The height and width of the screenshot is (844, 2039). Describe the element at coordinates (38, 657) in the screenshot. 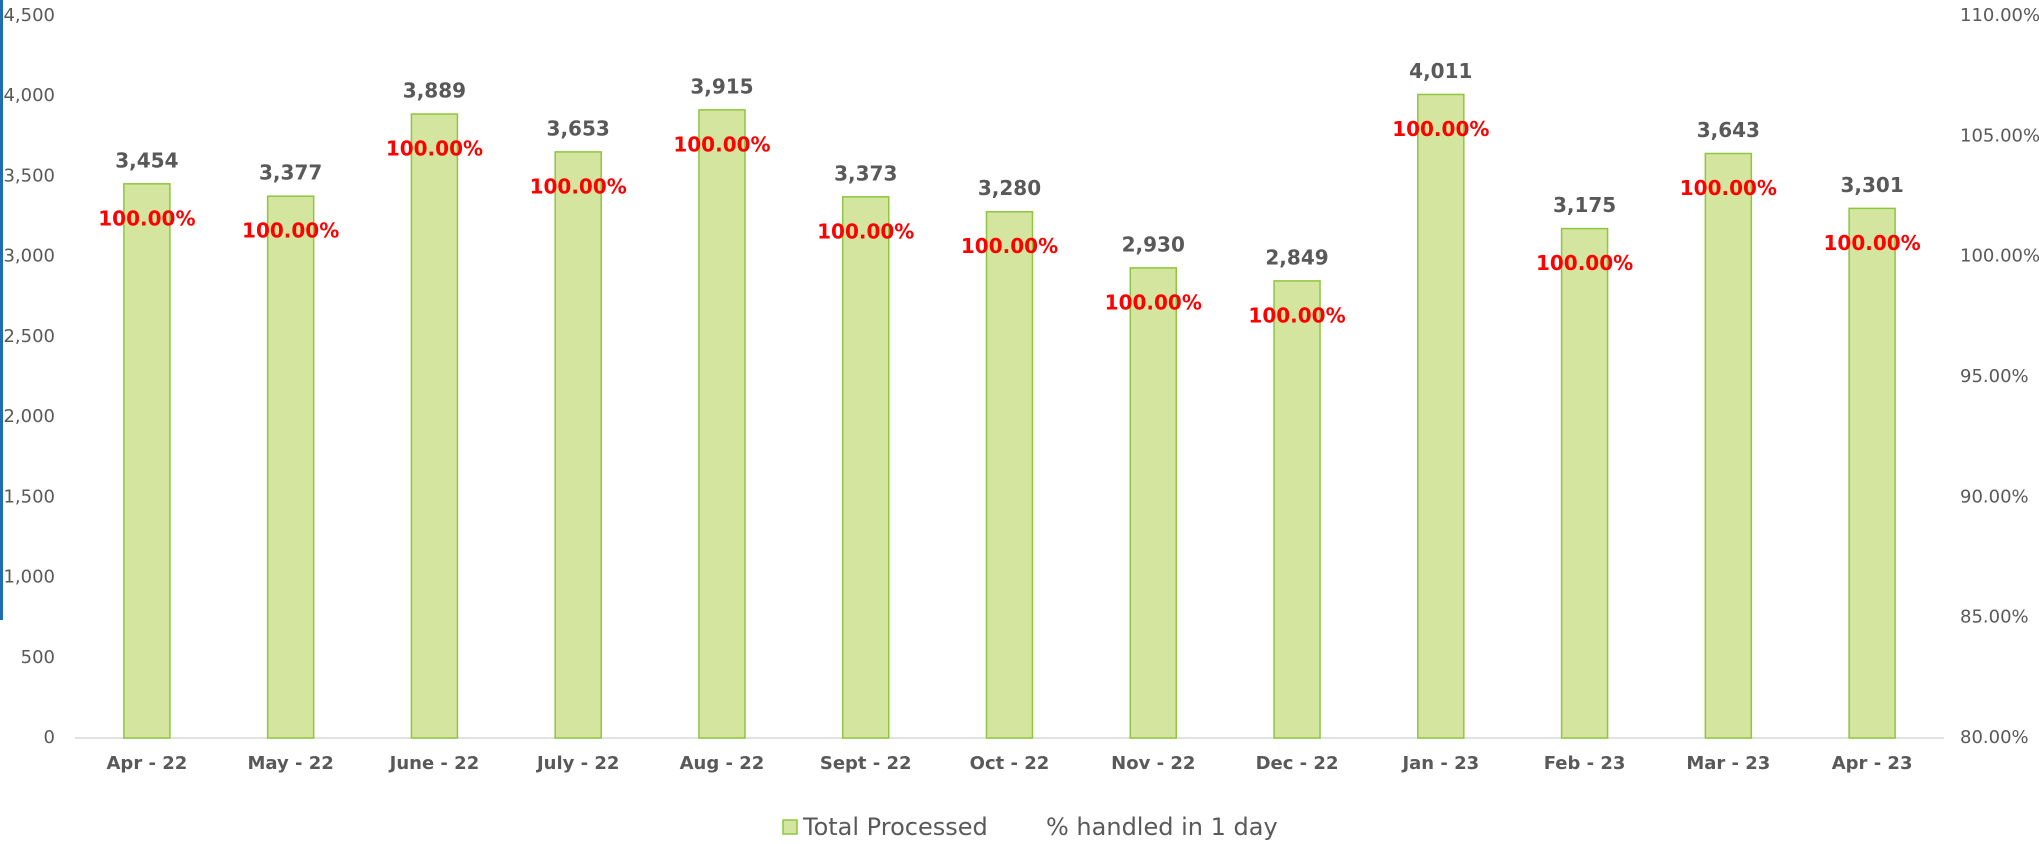

I see `y-tick-label: 500` at that location.